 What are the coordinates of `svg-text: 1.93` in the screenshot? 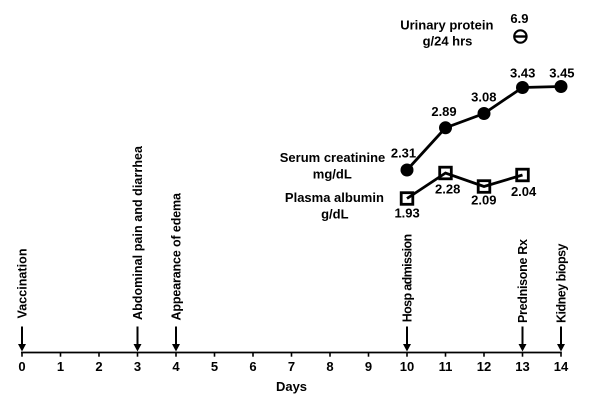 It's located at (406, 212).